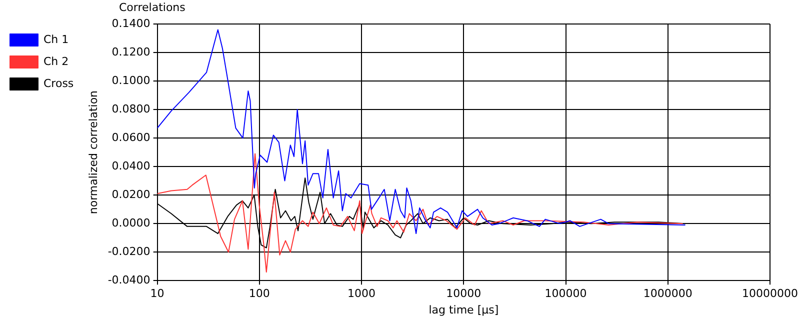 The height and width of the screenshot is (321, 801). I want to click on x-tick-label: 100, so click(259, 293).